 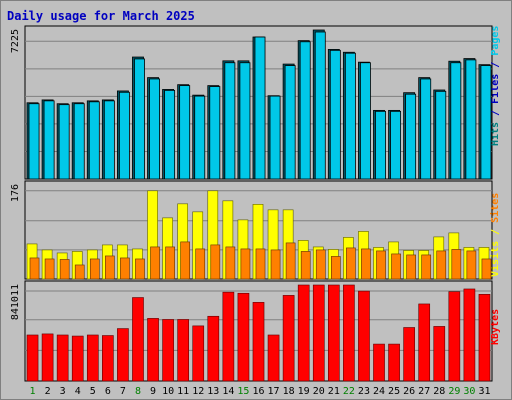 I want to click on day-label: 6, so click(x=108, y=391).